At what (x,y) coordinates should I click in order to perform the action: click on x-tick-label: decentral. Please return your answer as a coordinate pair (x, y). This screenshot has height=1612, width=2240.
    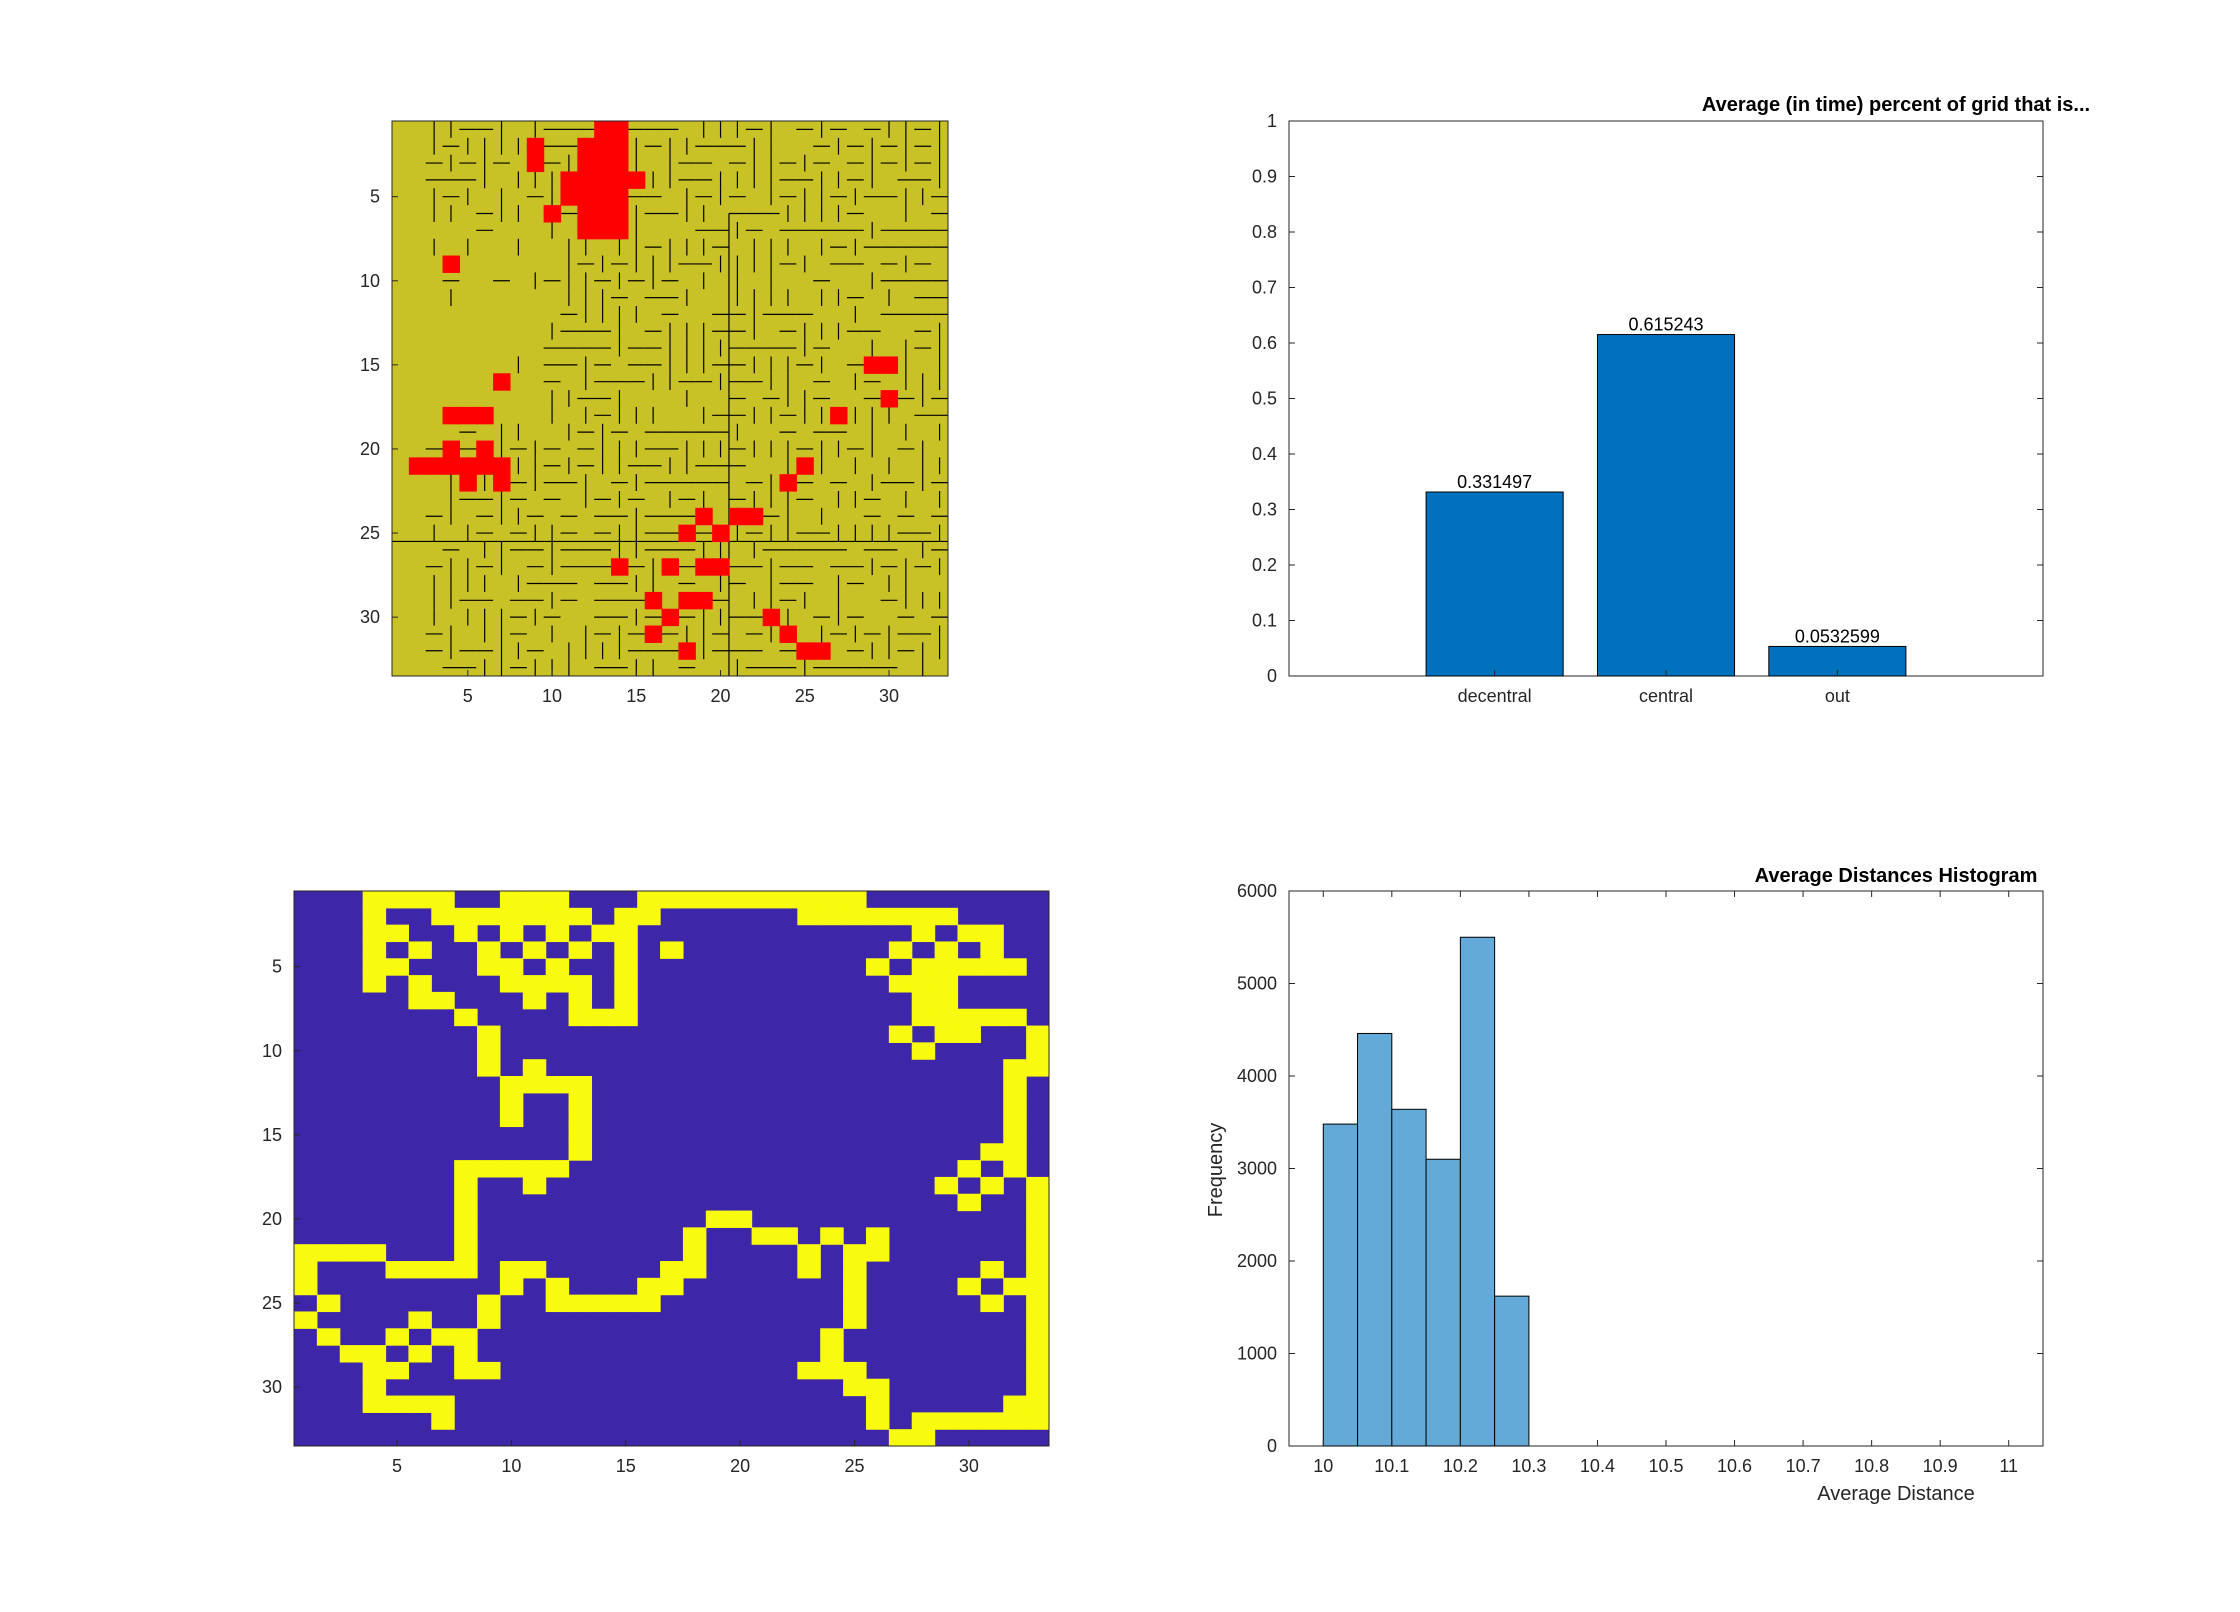
    Looking at the image, I should click on (1495, 696).